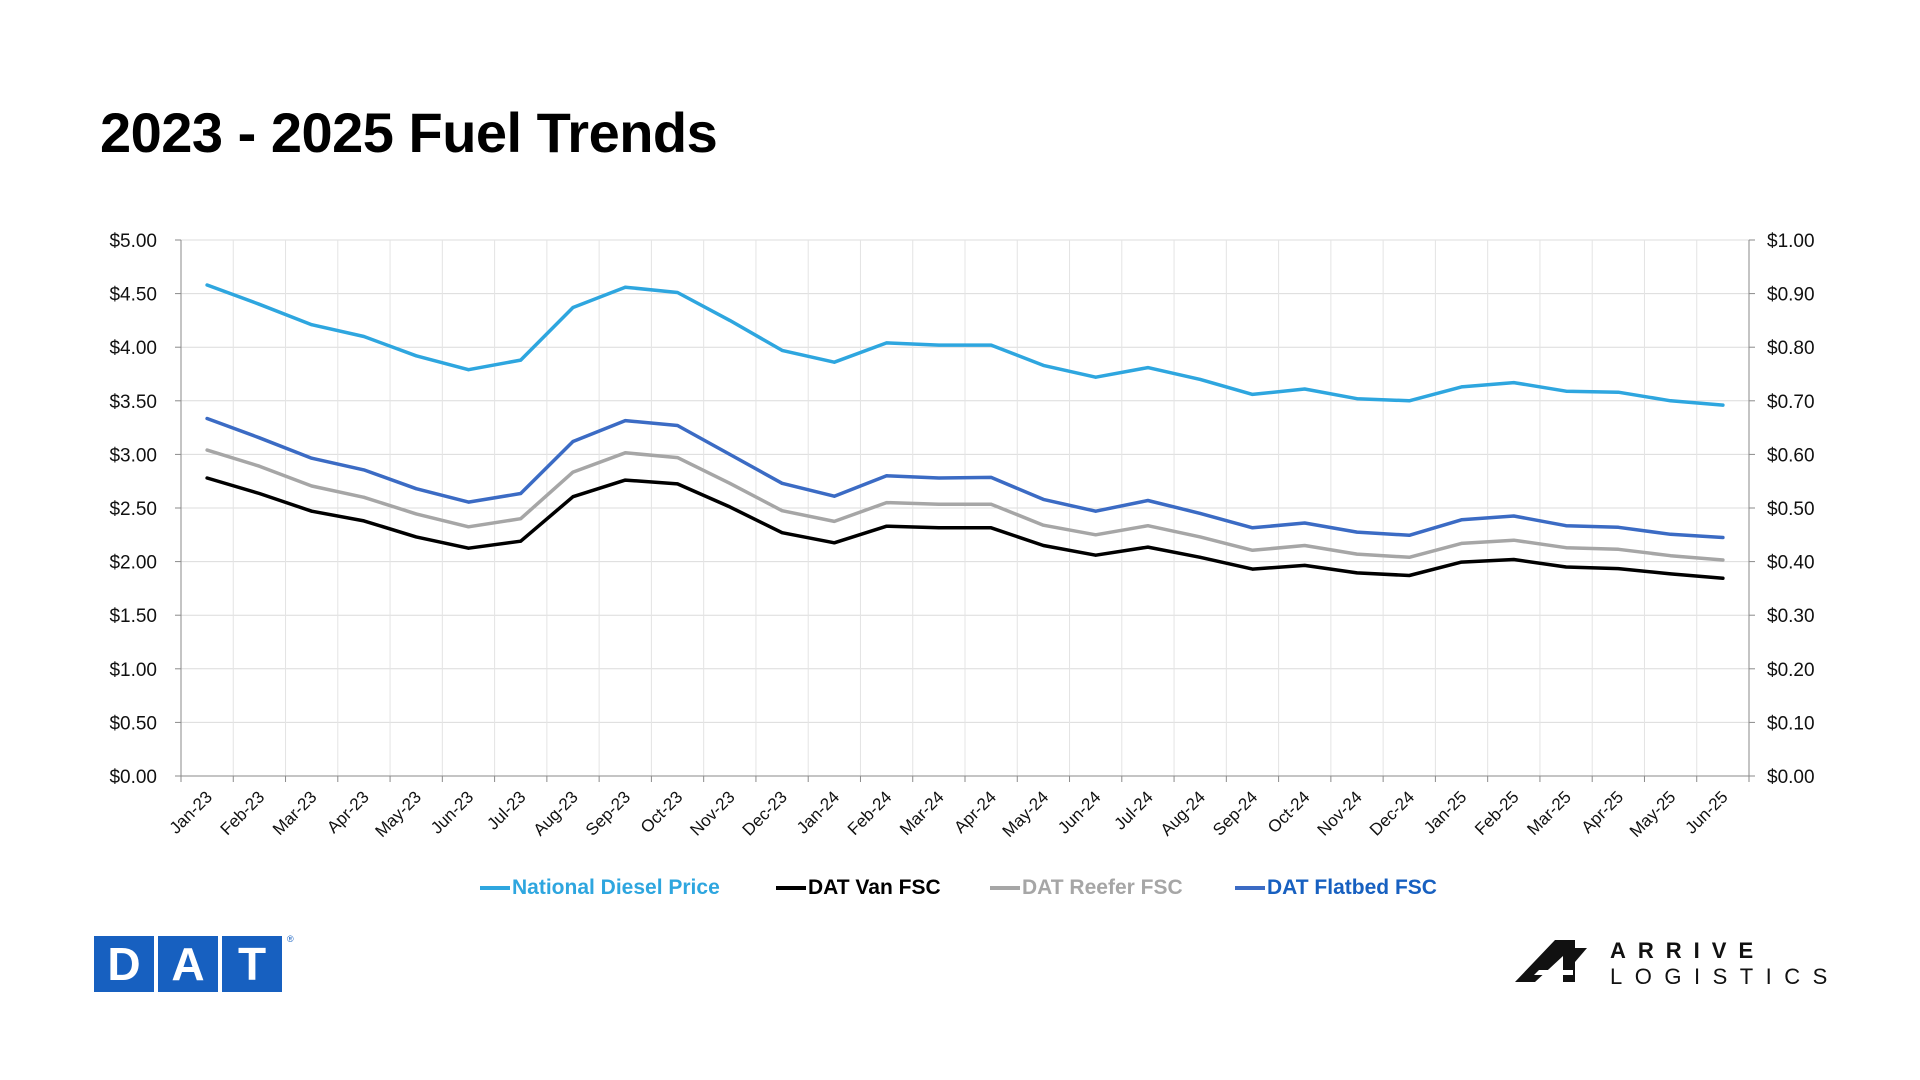  I want to click on x-tick-label: Oct-24, so click(1289, 812).